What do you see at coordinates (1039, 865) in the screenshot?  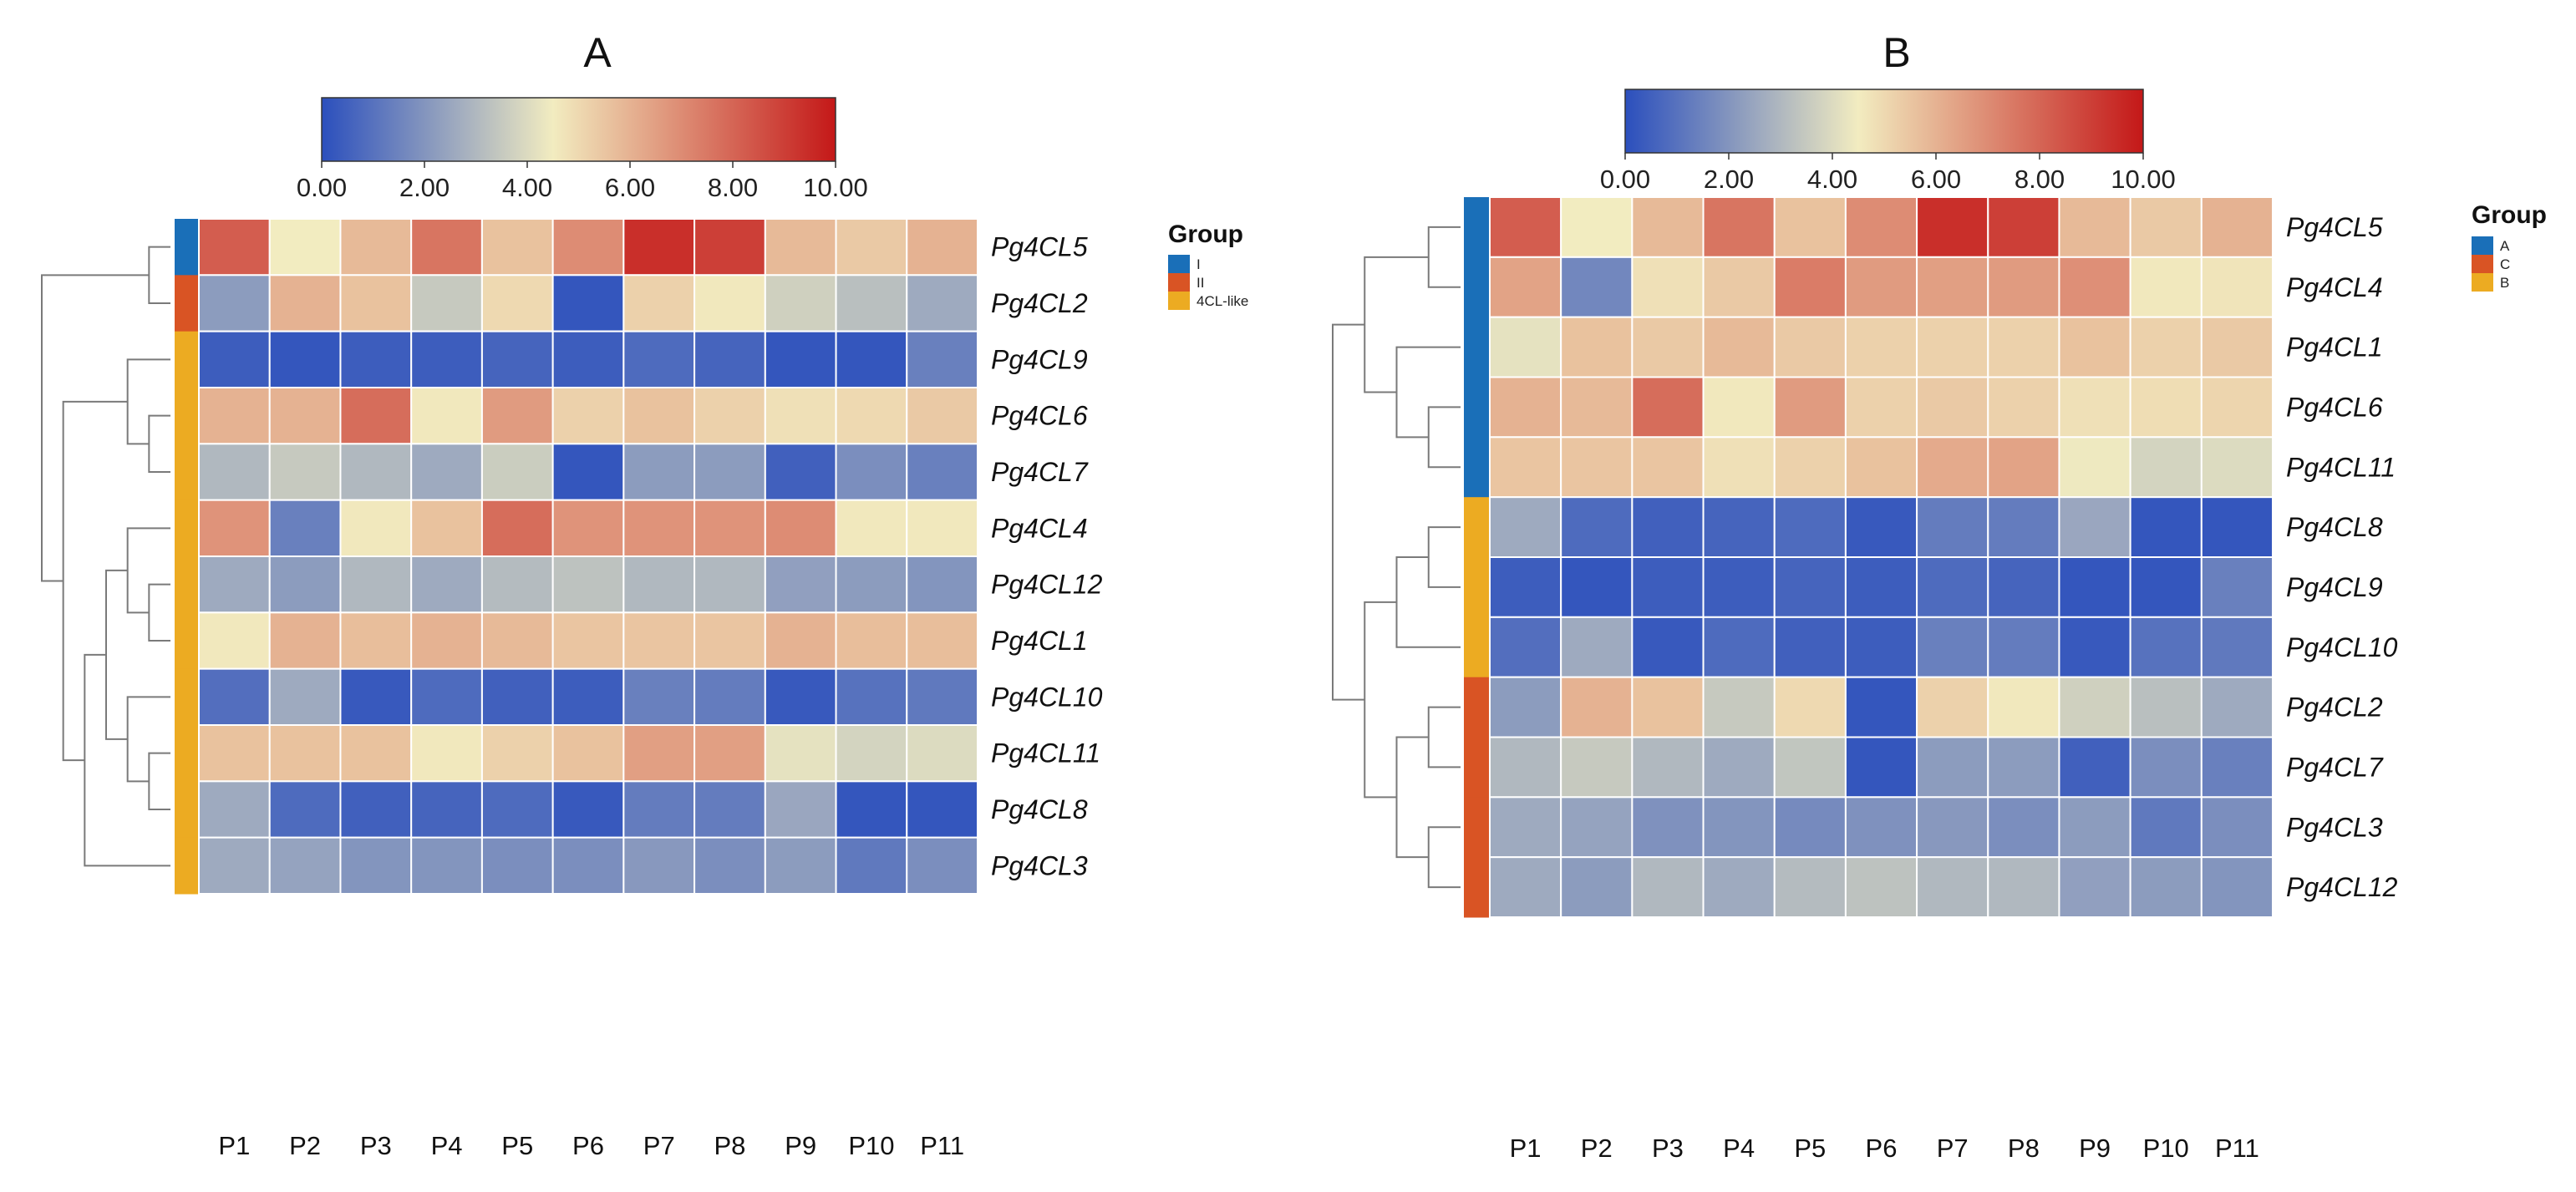 I see `row-label: Pg4CL3` at bounding box center [1039, 865].